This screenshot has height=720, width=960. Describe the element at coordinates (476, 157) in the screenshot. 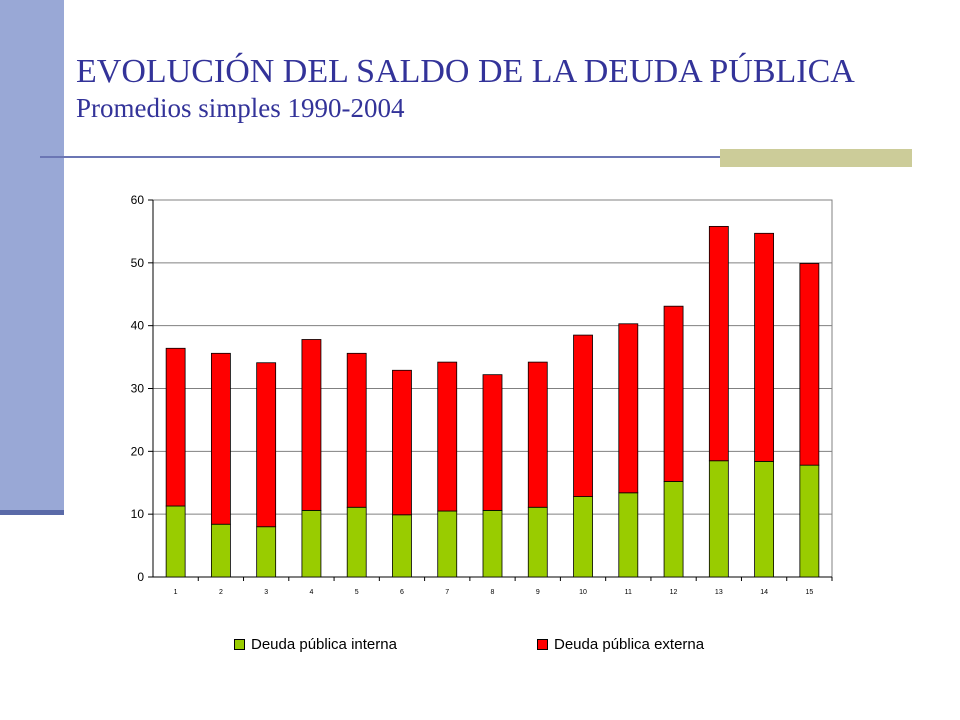

I see `title-divider` at that location.